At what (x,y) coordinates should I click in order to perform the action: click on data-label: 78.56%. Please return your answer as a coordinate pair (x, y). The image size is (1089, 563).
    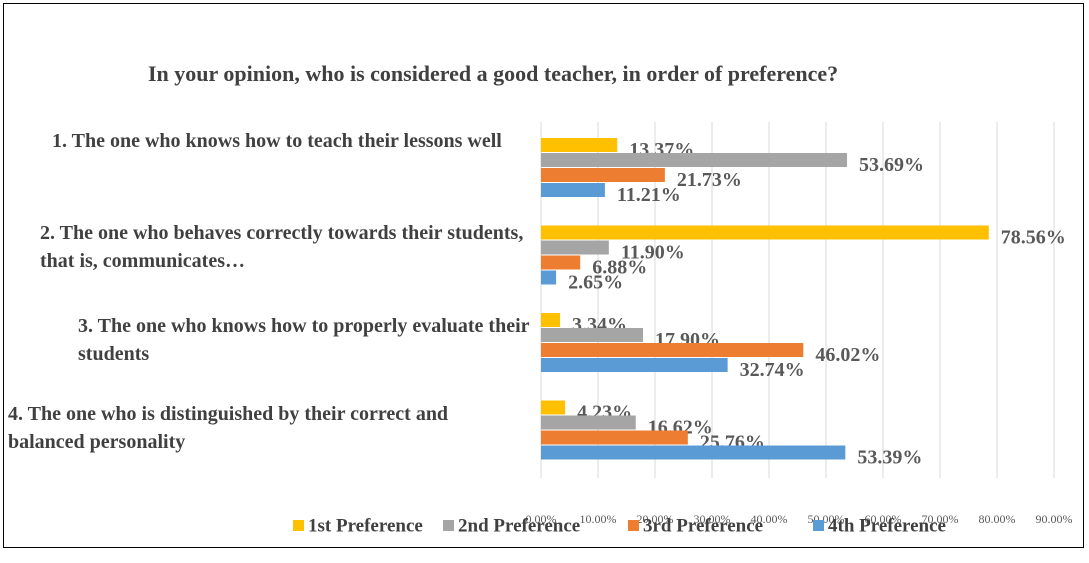
    Looking at the image, I should click on (1033, 238).